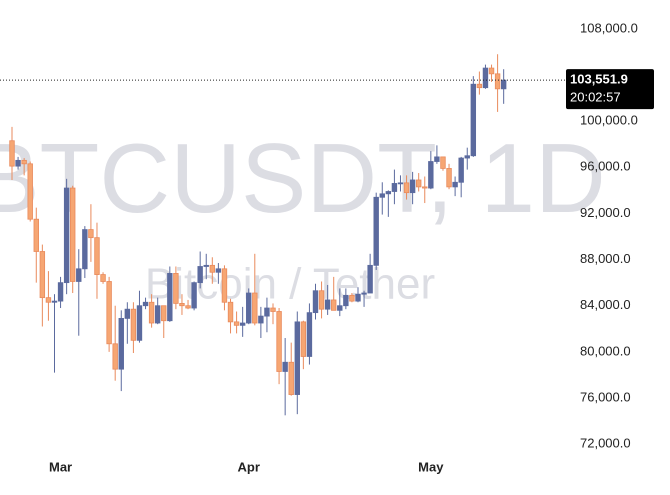  Describe the element at coordinates (605, 258) in the screenshot. I see `y-tick-label: 88,000.0` at that location.